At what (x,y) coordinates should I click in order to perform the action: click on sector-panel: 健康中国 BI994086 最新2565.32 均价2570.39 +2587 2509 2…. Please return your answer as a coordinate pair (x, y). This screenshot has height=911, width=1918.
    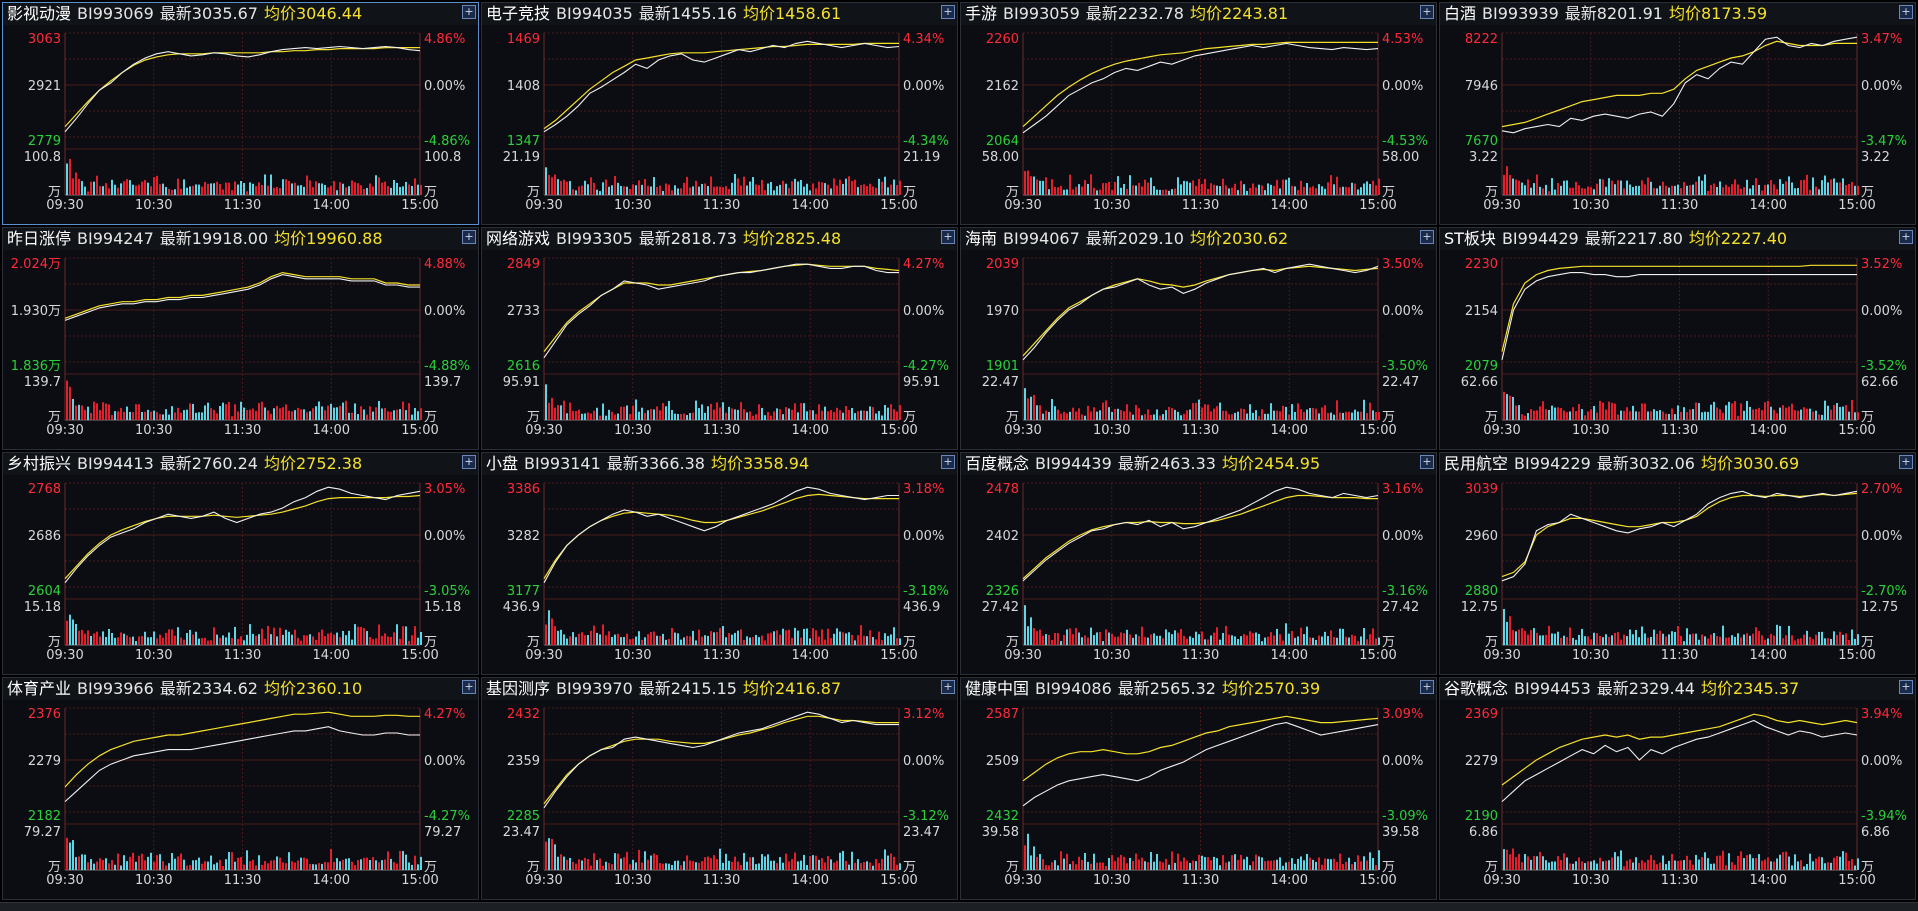
    Looking at the image, I should click on (1198, 788).